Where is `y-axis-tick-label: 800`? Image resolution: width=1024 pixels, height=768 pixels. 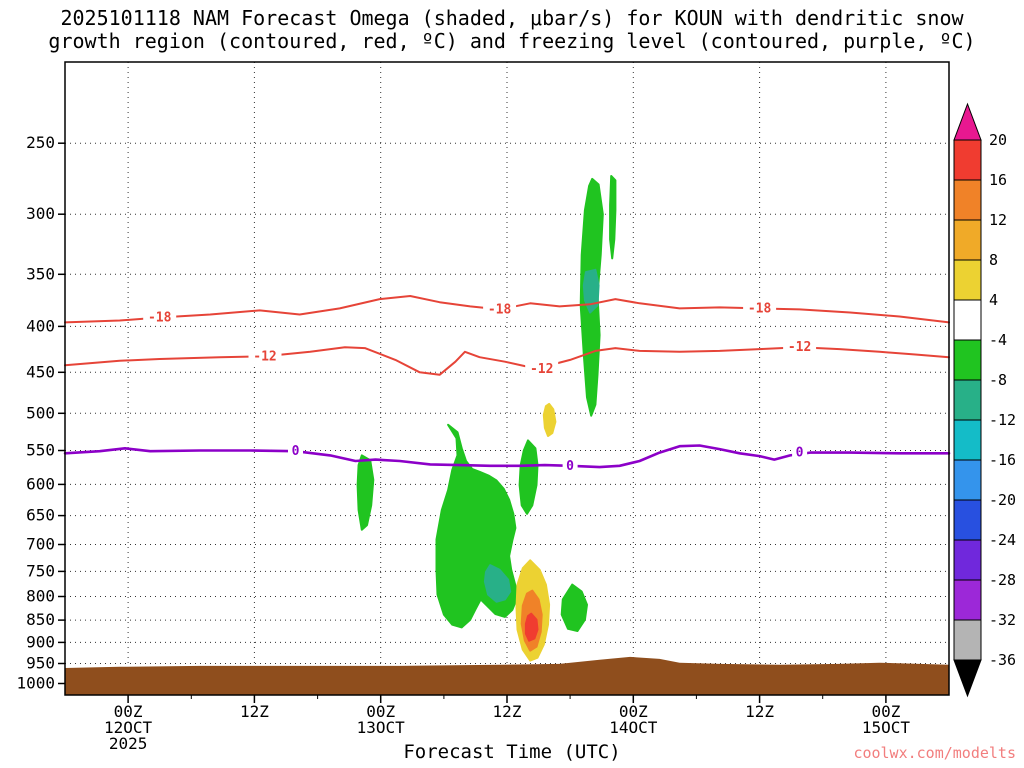 y-axis-tick-label: 800 is located at coordinates (40, 596).